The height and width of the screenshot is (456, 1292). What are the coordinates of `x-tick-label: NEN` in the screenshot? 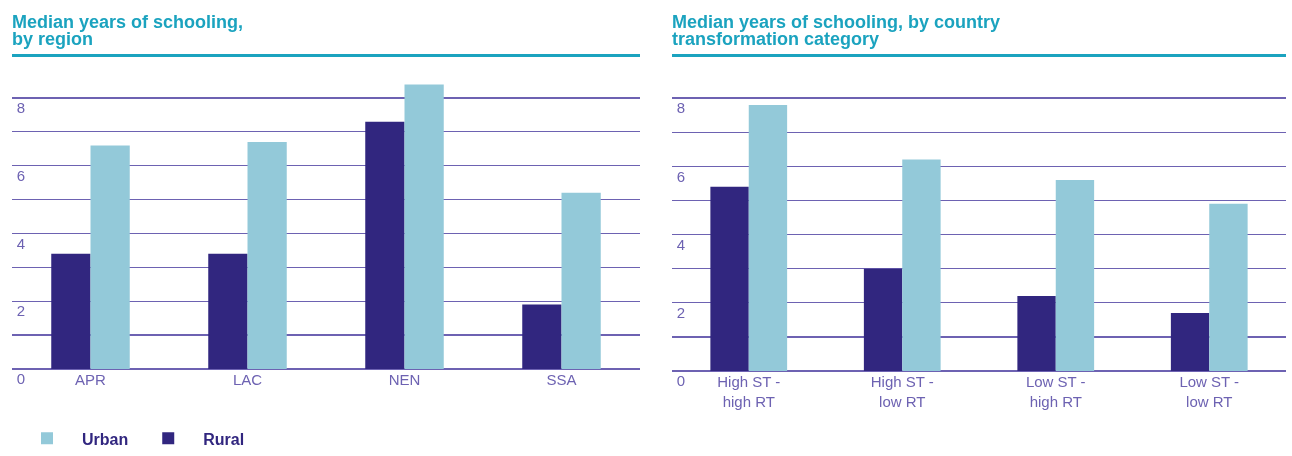 It's located at (404, 379).